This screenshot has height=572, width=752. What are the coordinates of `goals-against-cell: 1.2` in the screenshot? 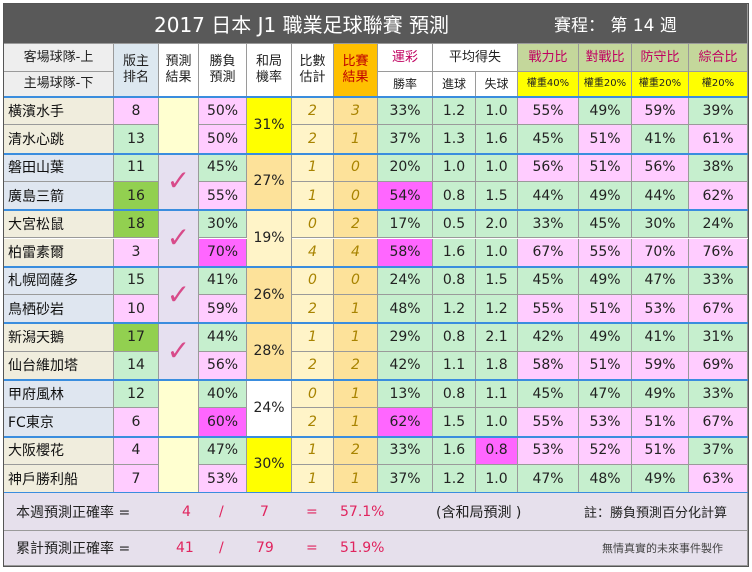 It's located at (497, 309).